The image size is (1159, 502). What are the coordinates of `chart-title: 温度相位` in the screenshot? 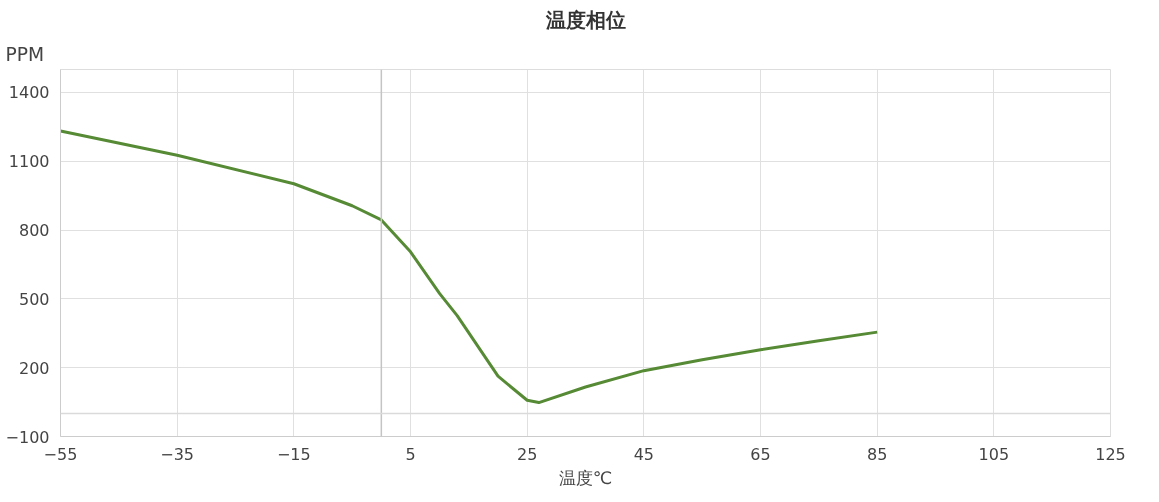 It's located at (585, 19).